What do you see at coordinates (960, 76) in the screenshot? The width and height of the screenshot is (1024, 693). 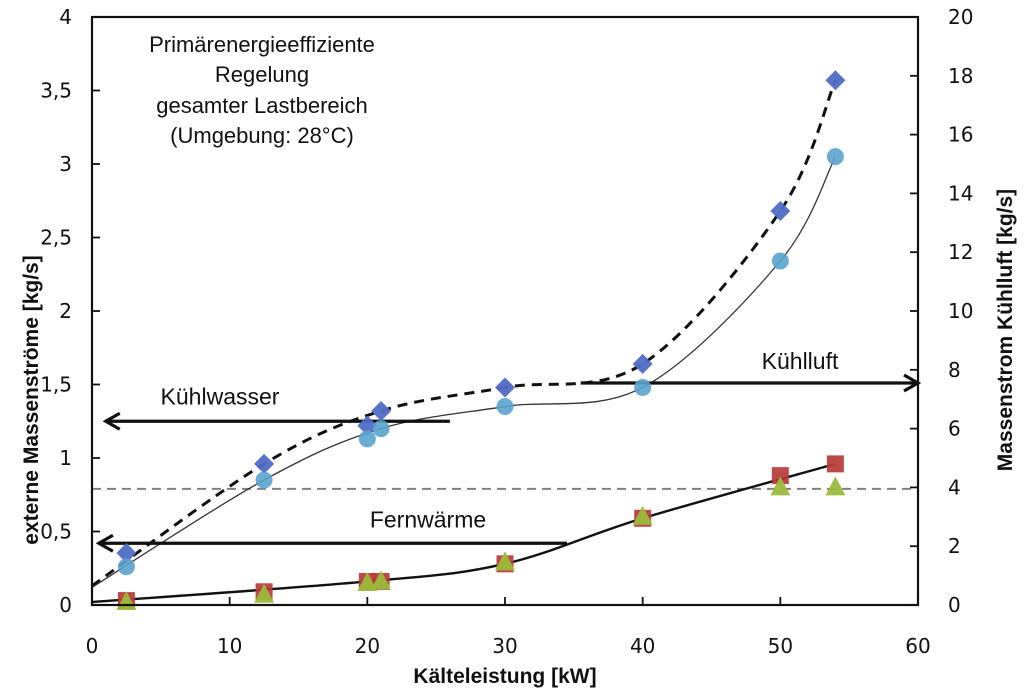 I see `y-right-tick-label: 18` at bounding box center [960, 76].